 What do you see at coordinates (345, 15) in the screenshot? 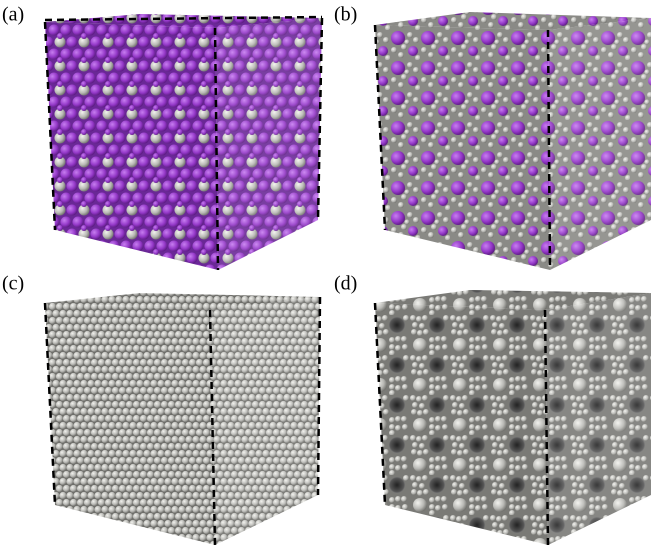
I see `panel-label: (b)` at bounding box center [345, 15].